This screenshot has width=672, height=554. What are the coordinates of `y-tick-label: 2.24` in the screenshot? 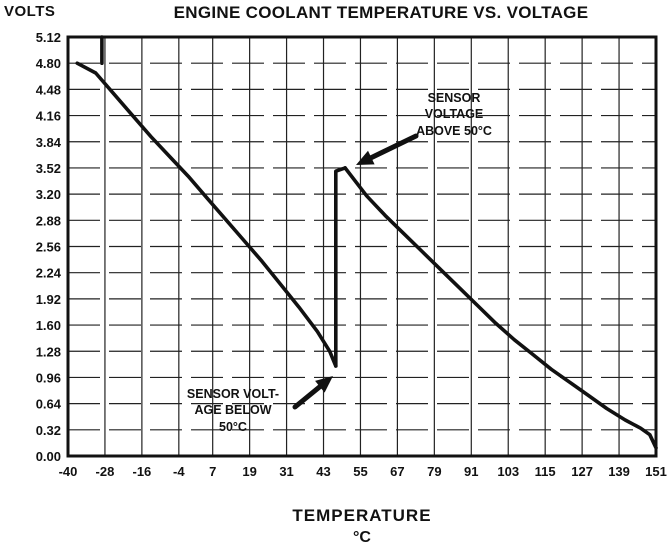 It's located at (49, 273).